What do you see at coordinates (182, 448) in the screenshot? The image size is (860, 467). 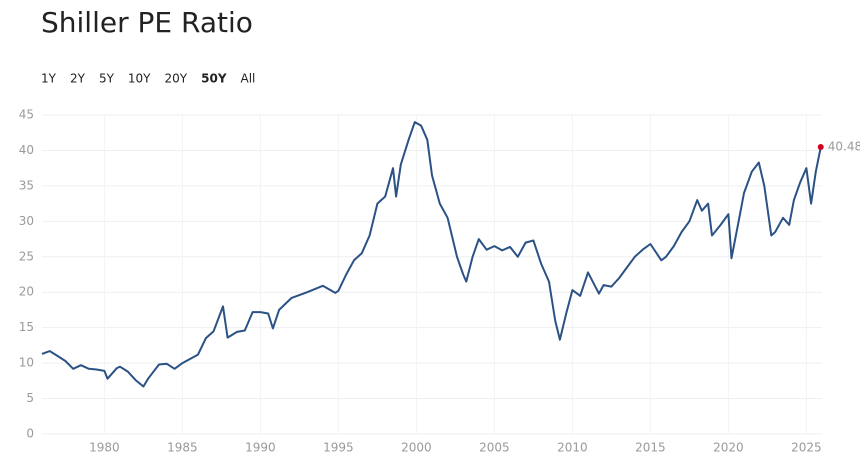 I see `x-tick-label: 1985` at bounding box center [182, 448].